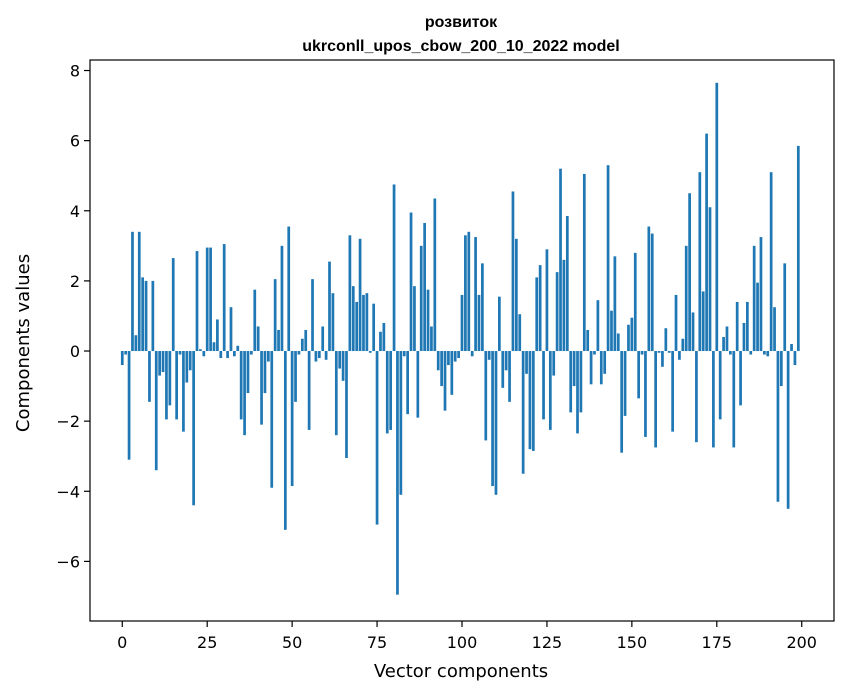 This screenshot has height=696, width=847. Describe the element at coordinates (23, 343) in the screenshot. I see `y-axis-label: Components values` at that location.